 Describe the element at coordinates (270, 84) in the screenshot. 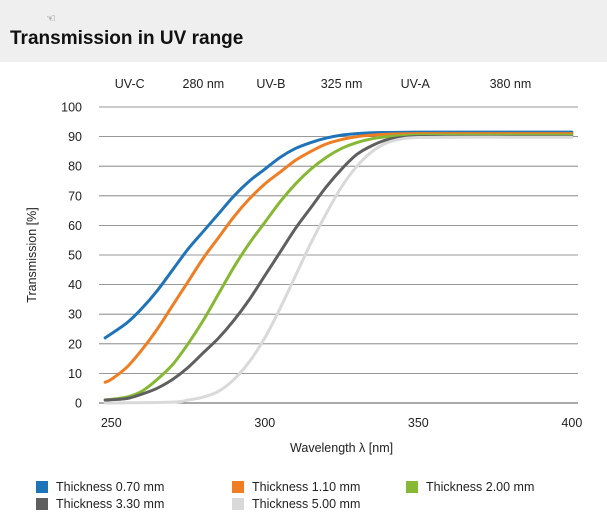

I see `band-label-2: UV-B` at that location.